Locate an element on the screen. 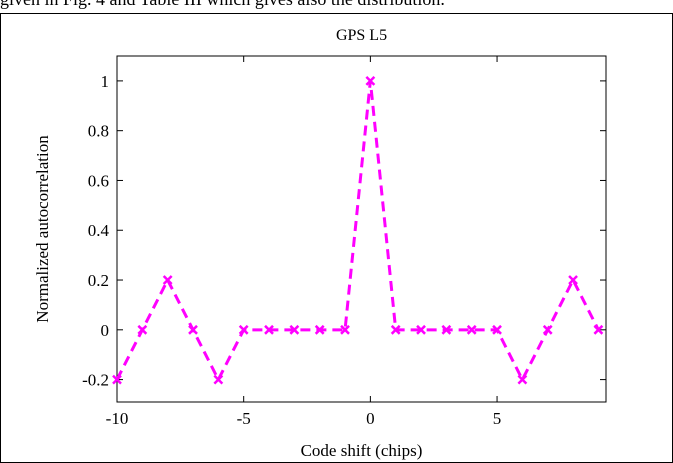  y-tick-label: 1 is located at coordinates (105, 81).